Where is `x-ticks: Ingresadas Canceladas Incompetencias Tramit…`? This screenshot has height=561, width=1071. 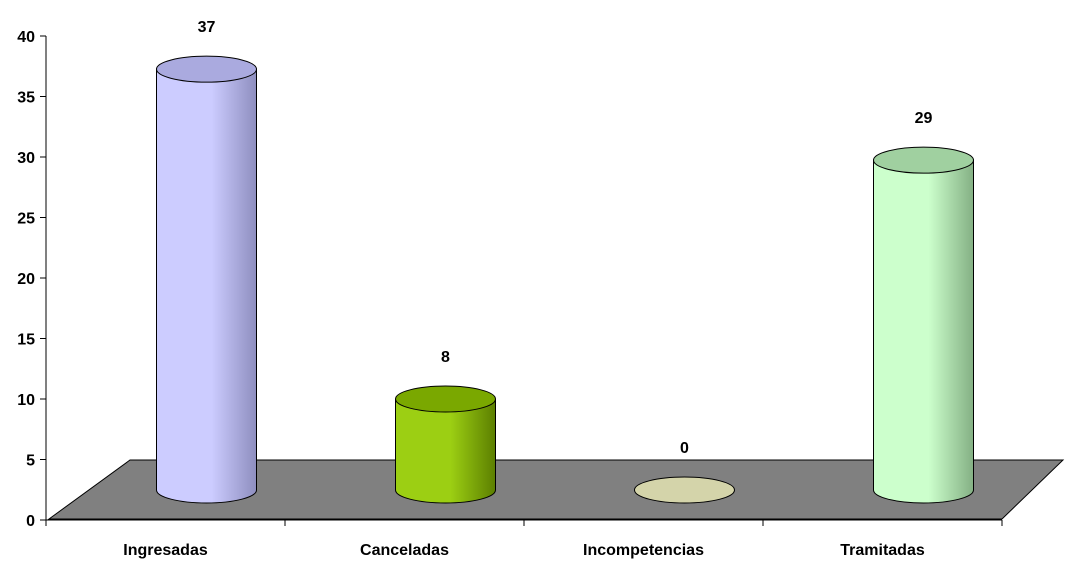 x-ticks: Ingresadas Canceladas Incompetencias Tramit… is located at coordinates (524, 539).